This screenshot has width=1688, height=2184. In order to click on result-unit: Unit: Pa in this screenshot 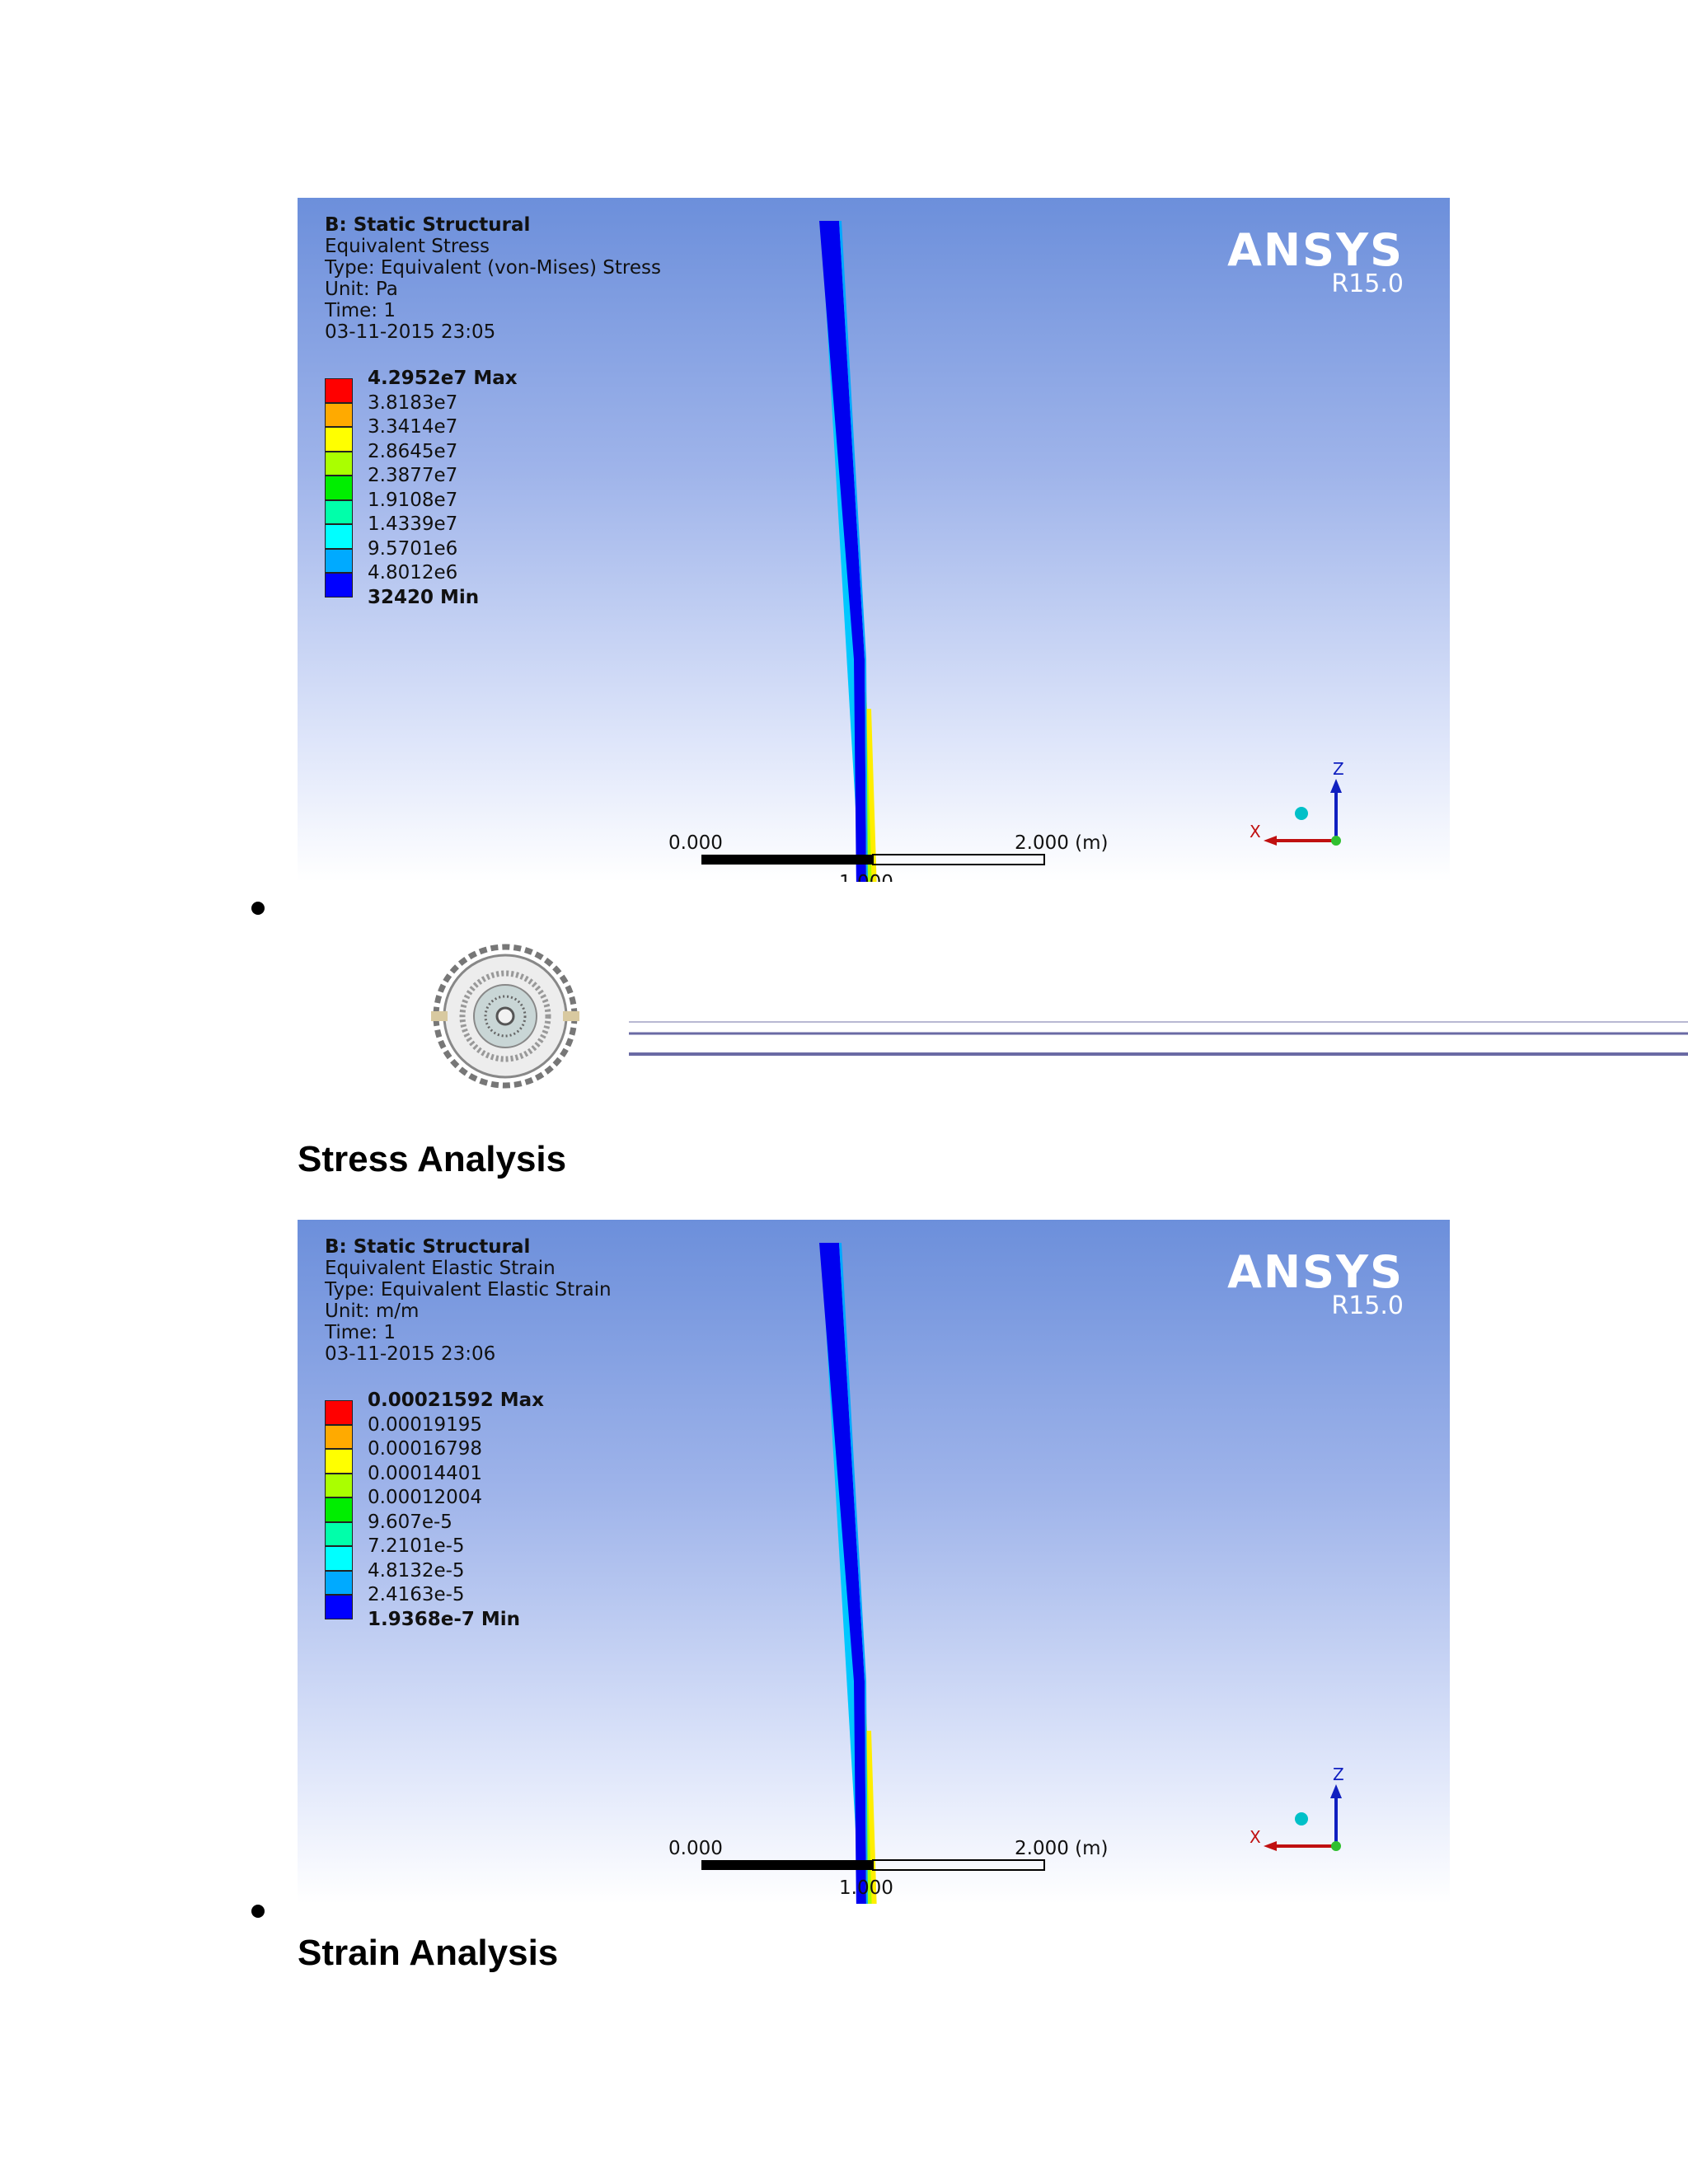, I will do `click(361, 289)`.